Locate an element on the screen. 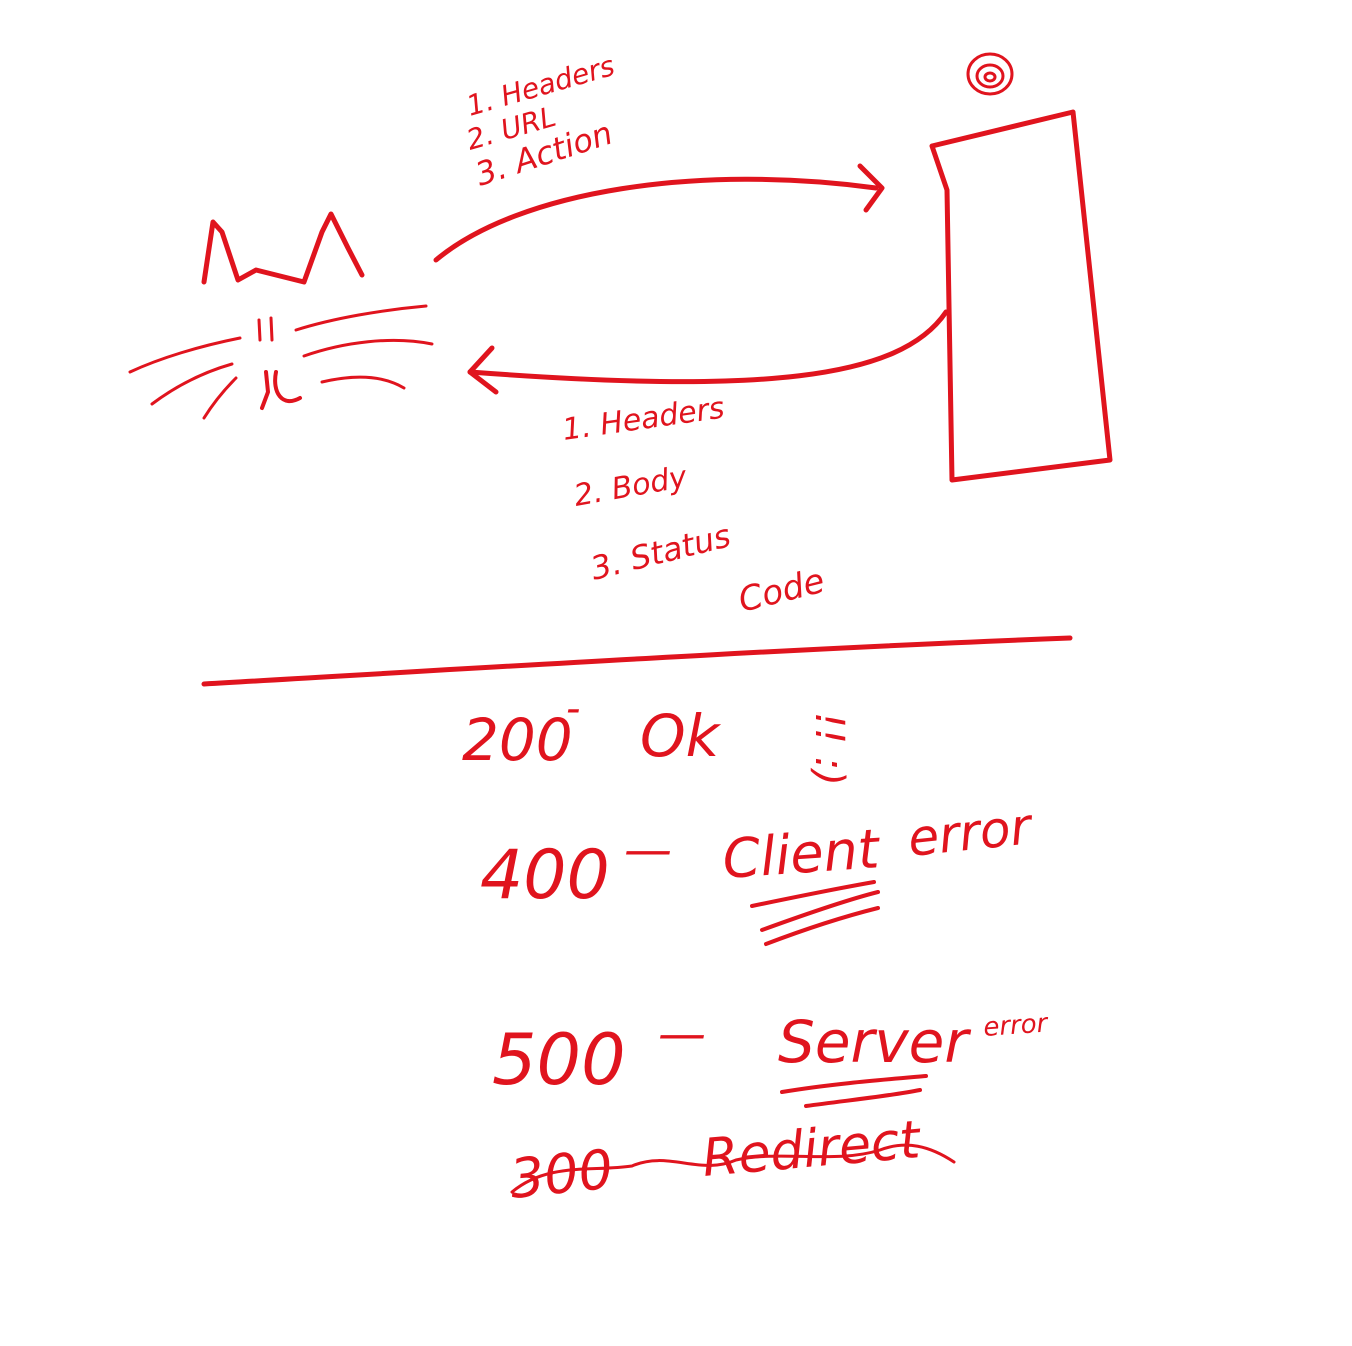  status-500-code: 500 is located at coordinates (559, 1060).